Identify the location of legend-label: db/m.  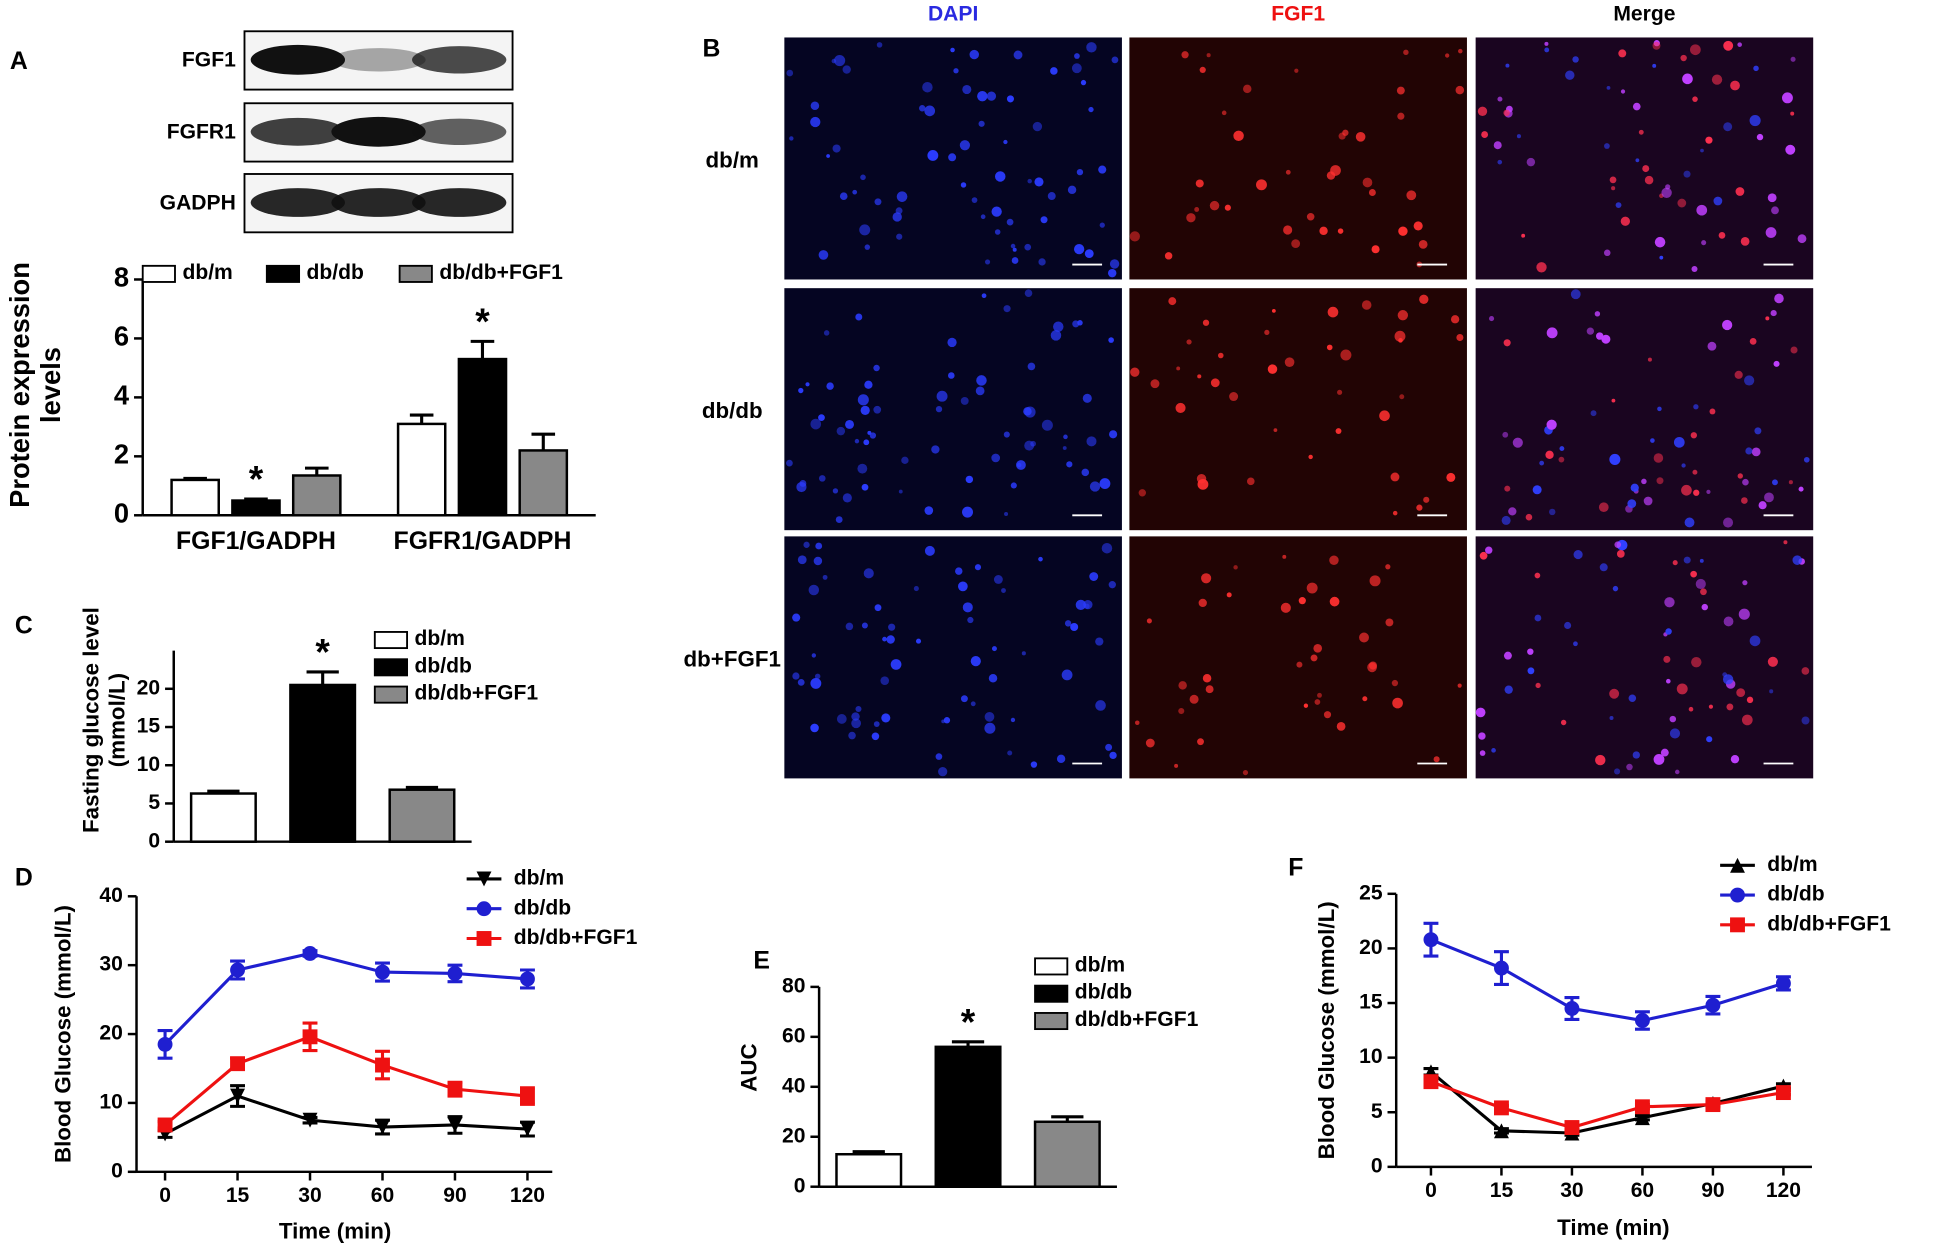
(1792, 864).